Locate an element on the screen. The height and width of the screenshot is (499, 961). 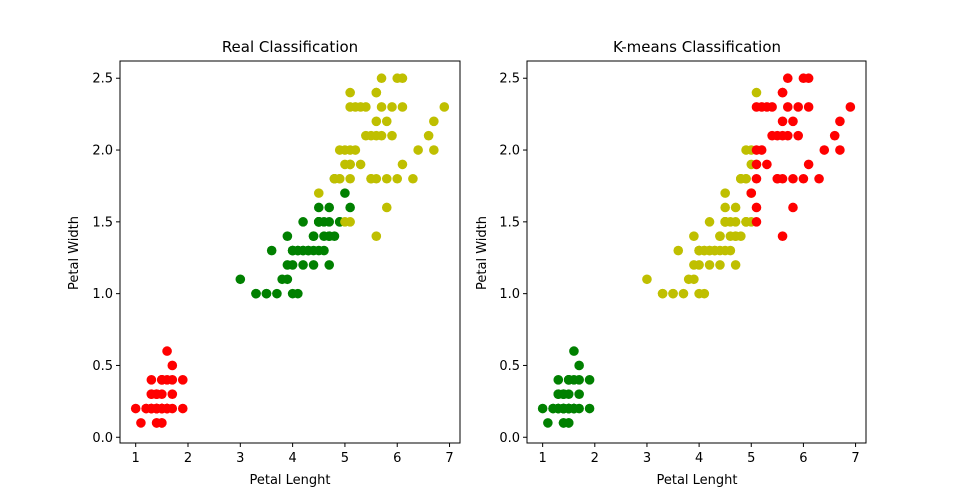
y-tick-label: 0.0 is located at coordinates (102, 438).